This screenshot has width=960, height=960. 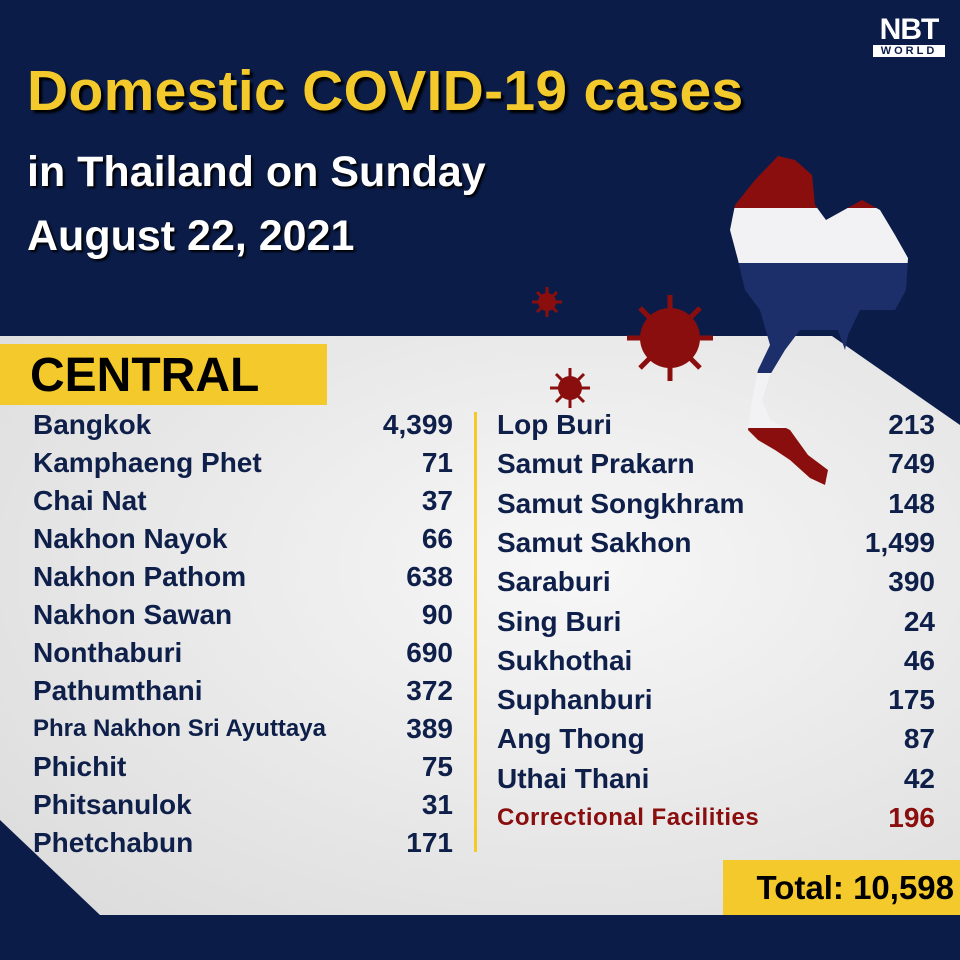 I want to click on table-row: Nakhon Pathom 638, so click(x=243, y=577).